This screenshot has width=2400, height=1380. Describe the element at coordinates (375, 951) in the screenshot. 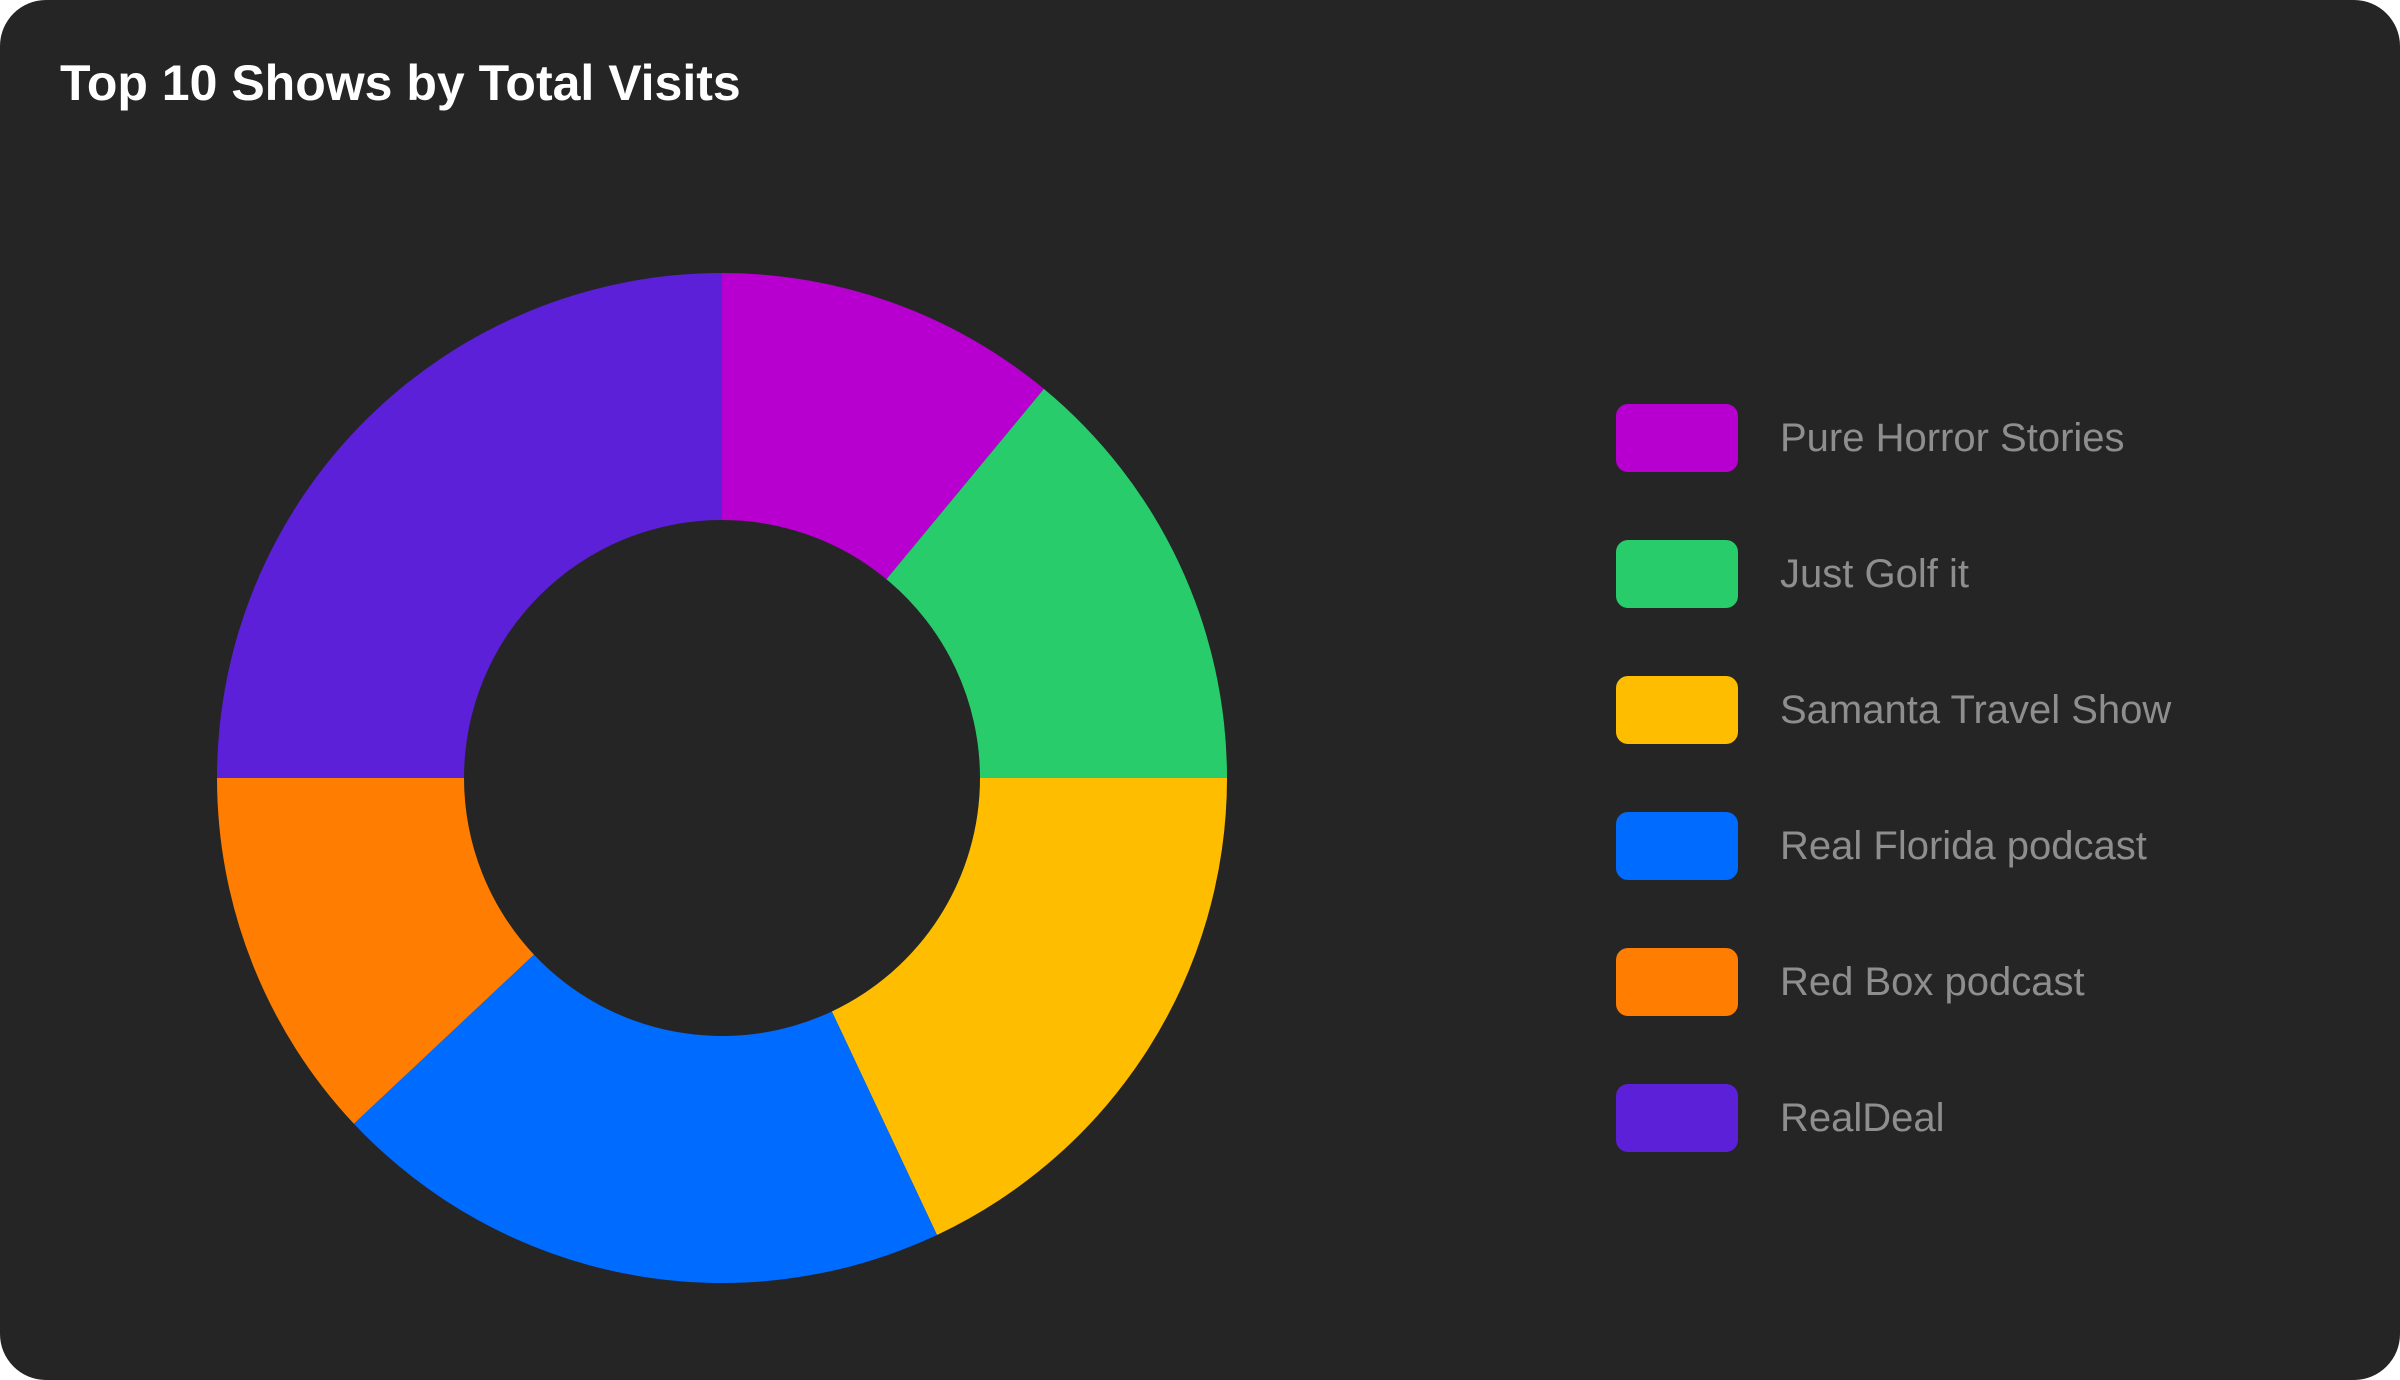

I see `donut-slice-red-box-podcast` at that location.